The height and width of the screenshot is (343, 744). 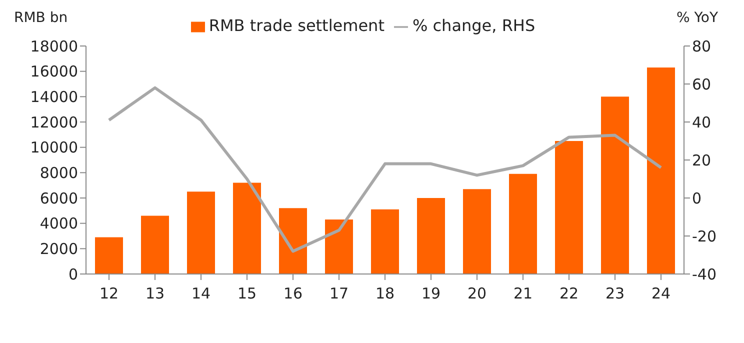 What do you see at coordinates (59, 198) in the screenshot?
I see `y-tick-label: 6000` at bounding box center [59, 198].